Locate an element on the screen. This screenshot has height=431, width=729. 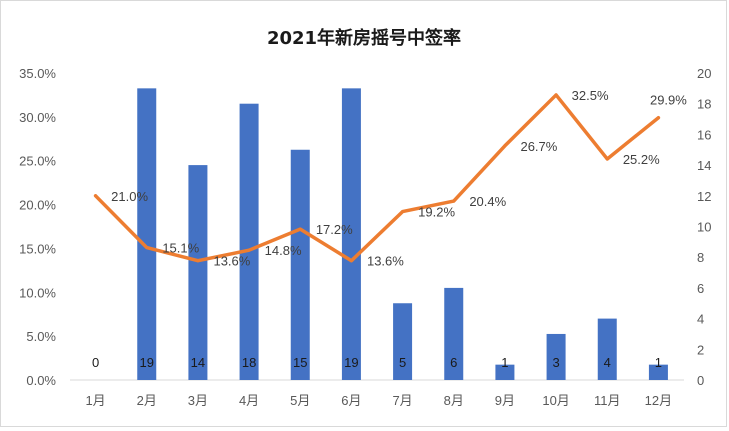
x-tick-label: 9月 is located at coordinates (505, 400).